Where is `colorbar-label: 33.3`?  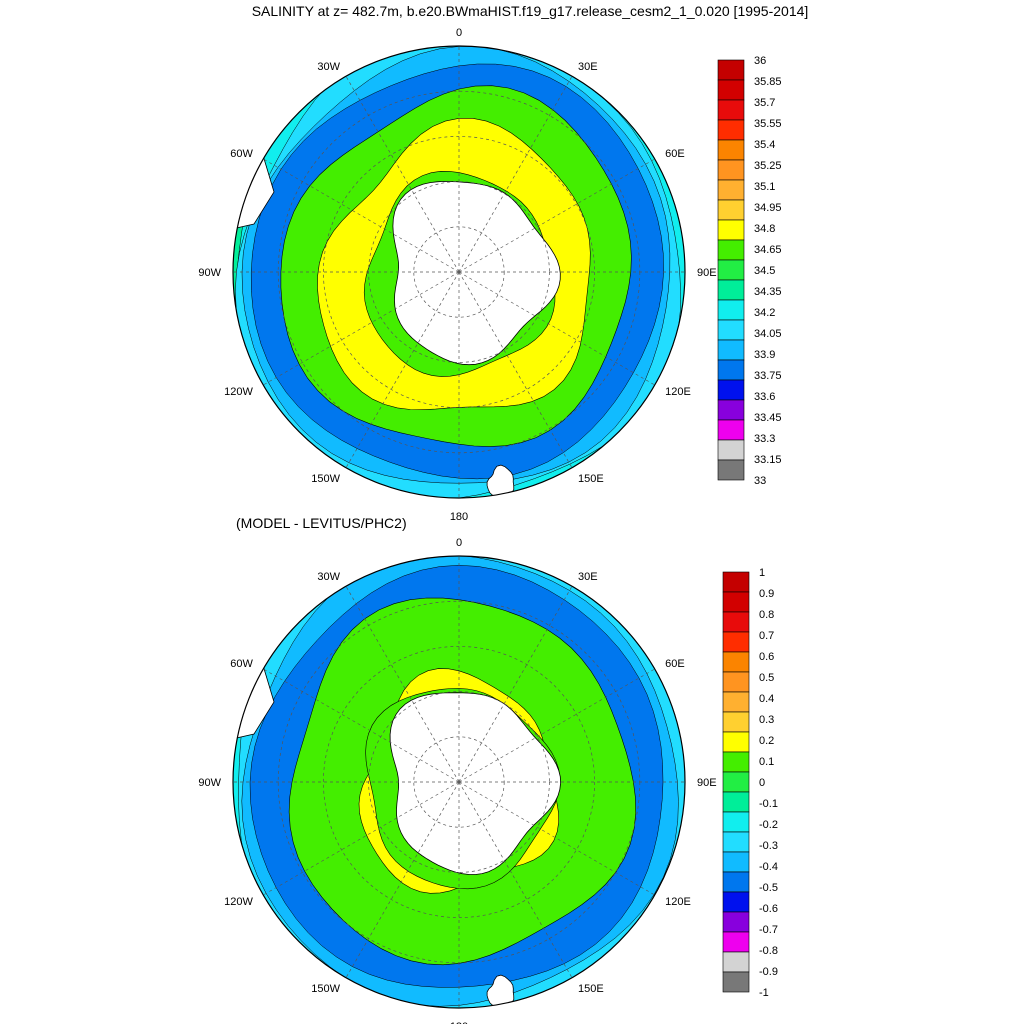 colorbar-label: 33.3 is located at coordinates (764, 439).